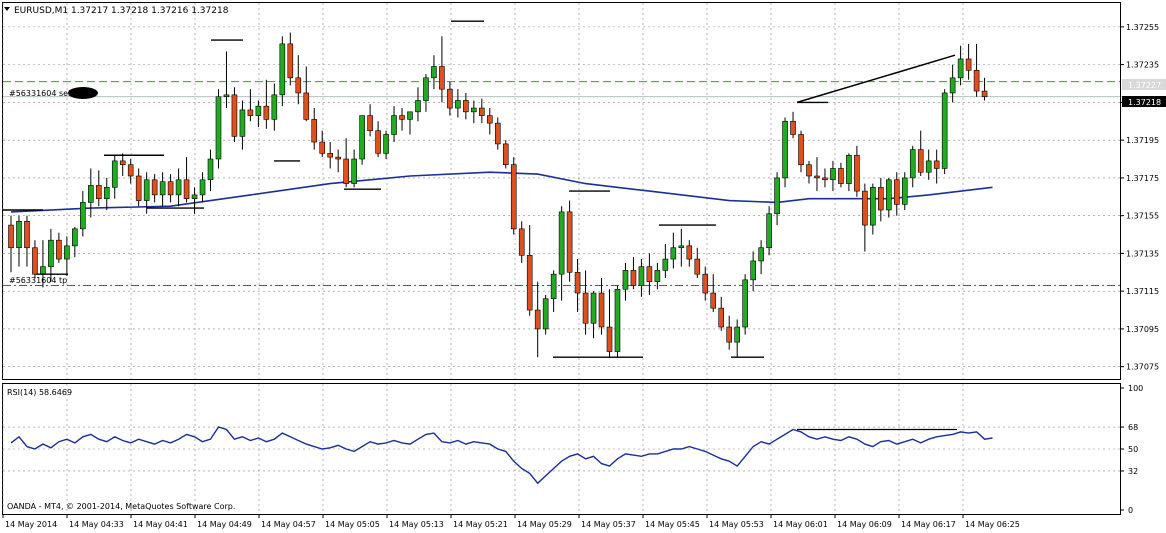 Image resolution: width=1166 pixels, height=533 pixels. What do you see at coordinates (1135, 388) in the screenshot?
I see `rsi-tick-label: 100` at bounding box center [1135, 388].